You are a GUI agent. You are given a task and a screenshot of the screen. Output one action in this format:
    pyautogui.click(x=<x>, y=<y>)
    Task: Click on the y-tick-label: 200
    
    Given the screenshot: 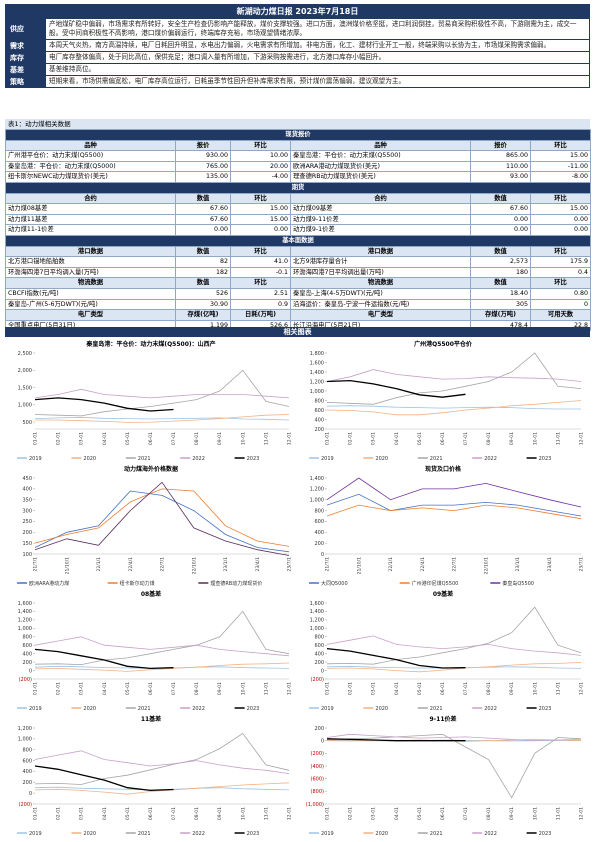 What is the action you would take?
    pyautogui.click(x=27, y=533)
    